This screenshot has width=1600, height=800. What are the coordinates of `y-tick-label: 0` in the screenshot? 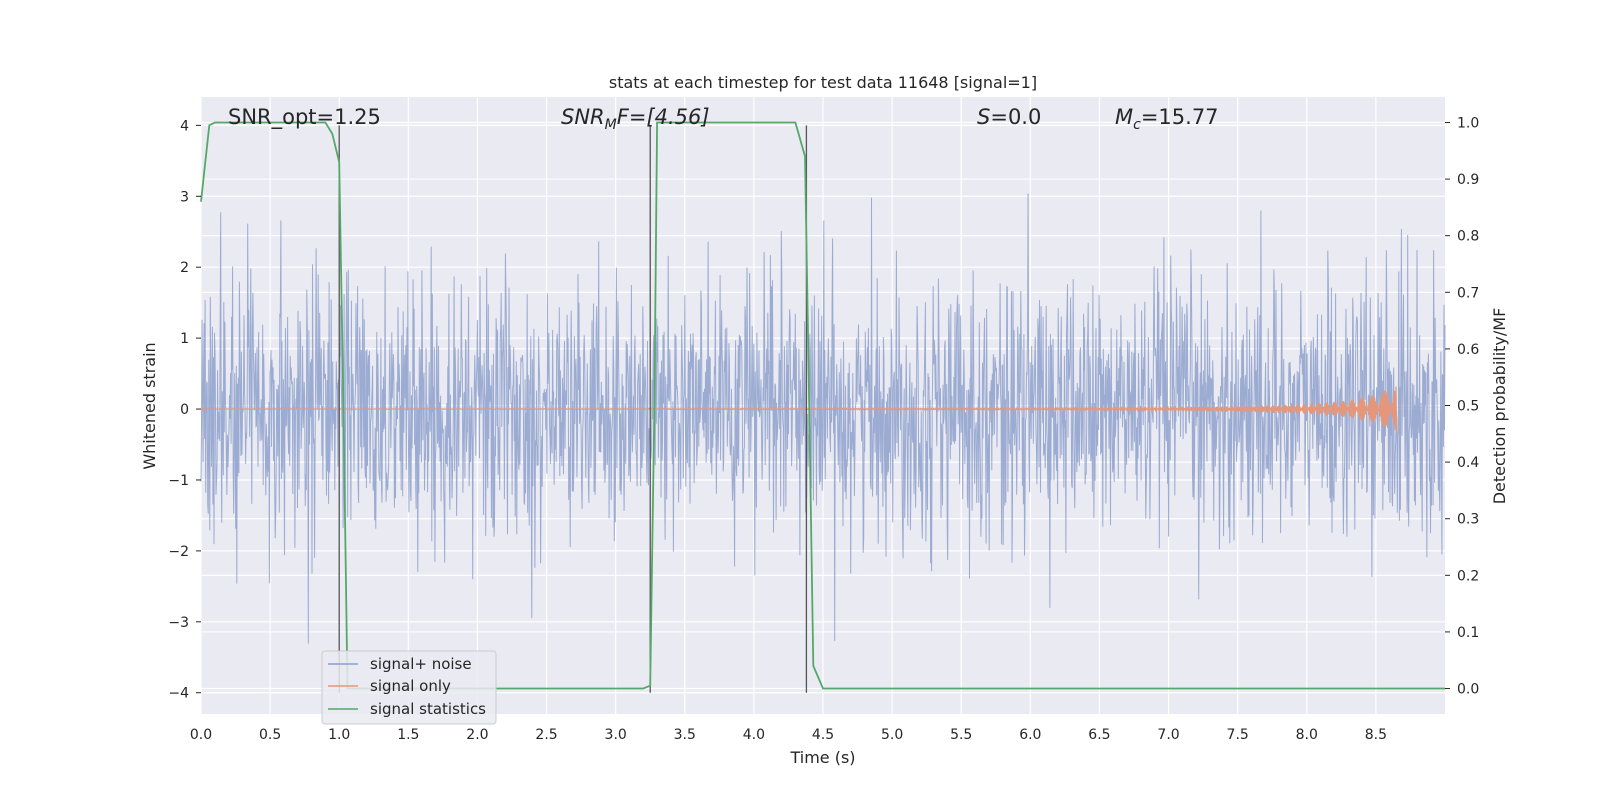 It's located at (184, 410).